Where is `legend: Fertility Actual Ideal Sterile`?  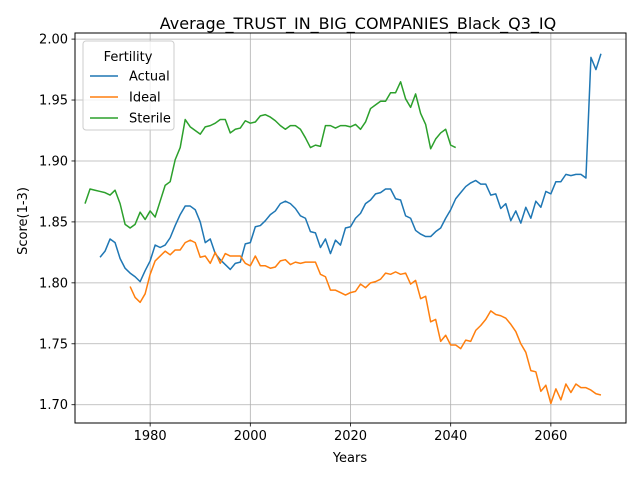
legend: Fertility Actual Ideal Sterile is located at coordinates (128, 85).